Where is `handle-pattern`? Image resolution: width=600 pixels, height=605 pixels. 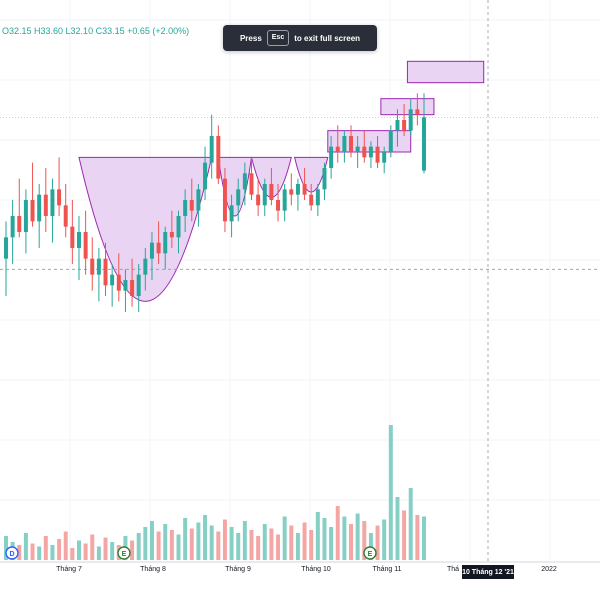
handle-pattern is located at coordinates (311, 174).